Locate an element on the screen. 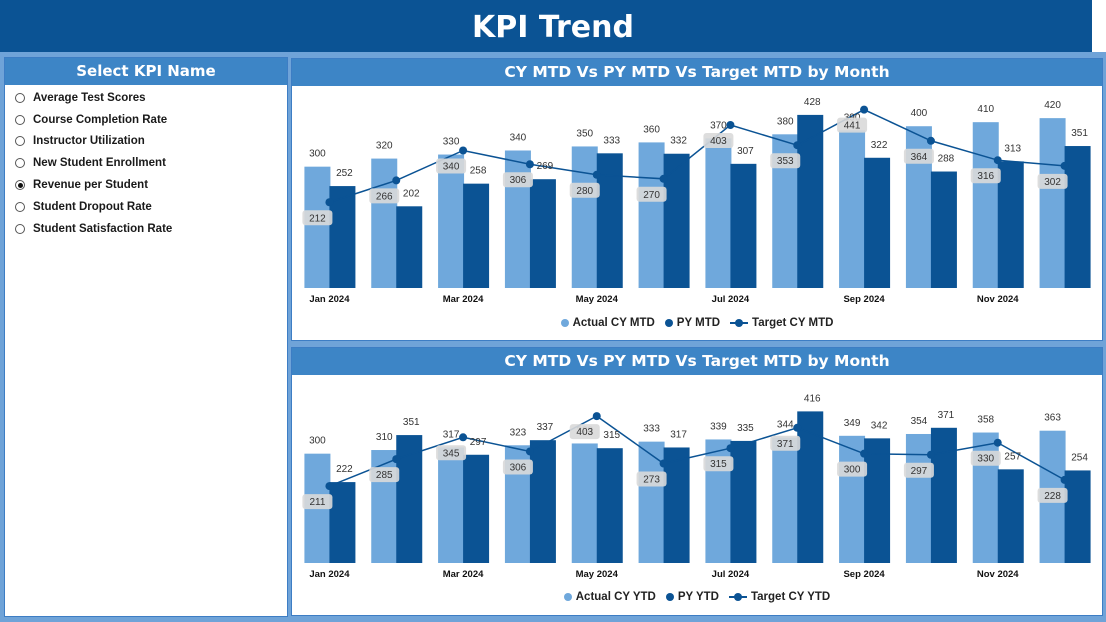 The width and height of the screenshot is (1106, 622). legend-dot-actual is located at coordinates (567, 597).